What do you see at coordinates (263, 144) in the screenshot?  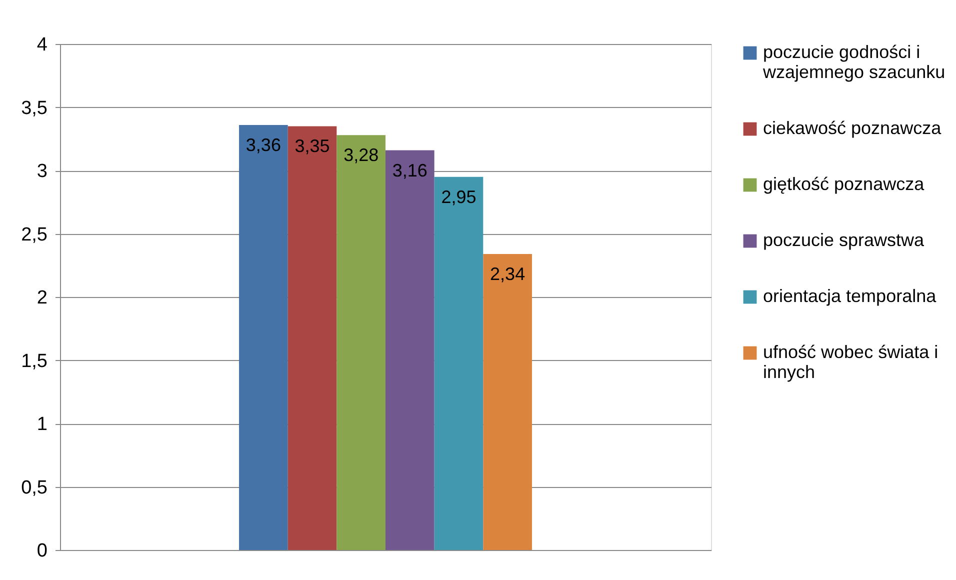 I see `data-label: 3,36` at bounding box center [263, 144].